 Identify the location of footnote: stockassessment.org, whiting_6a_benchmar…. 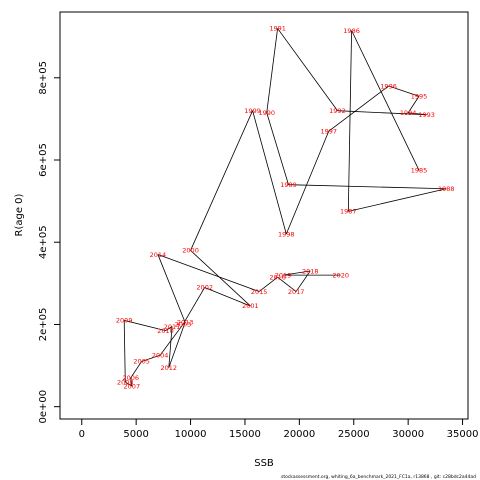
(378, 477).